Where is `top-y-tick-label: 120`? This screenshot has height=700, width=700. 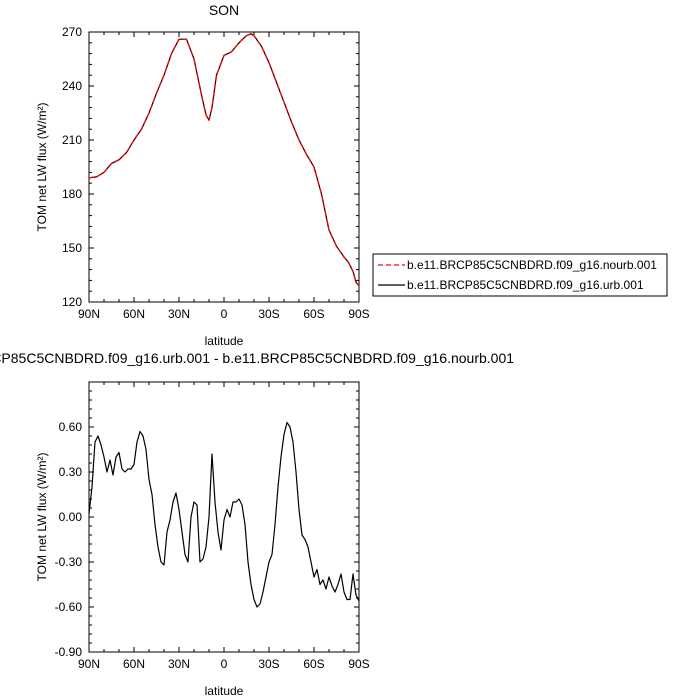
top-y-tick-label: 120 is located at coordinates (72, 302).